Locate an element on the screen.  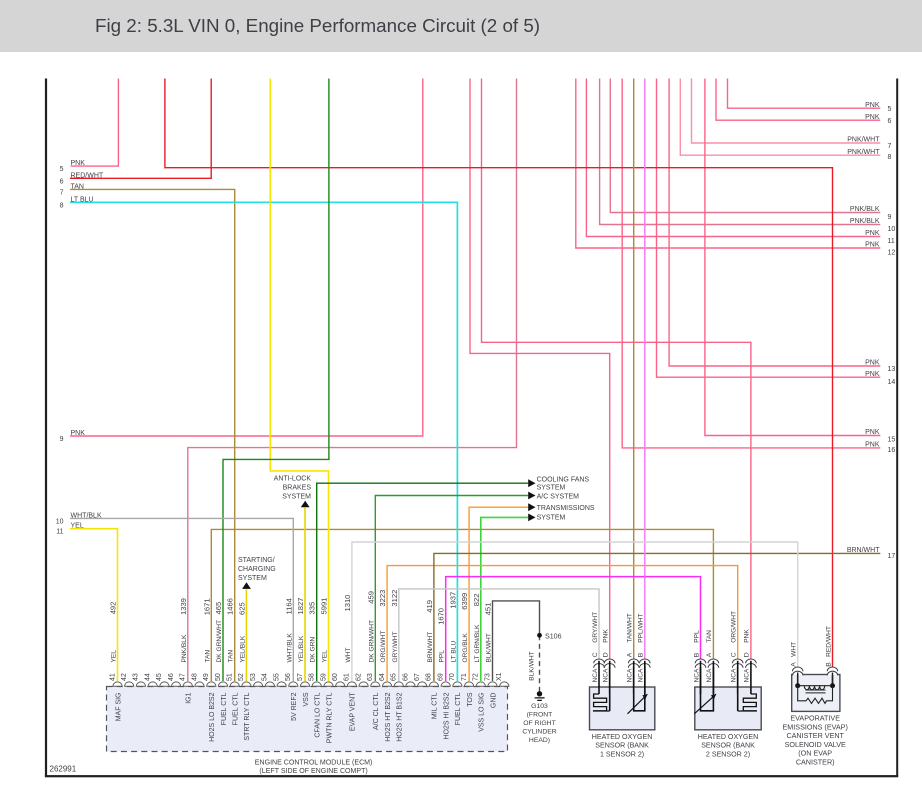
svg-text: CANISTER VENT is located at coordinates (815, 735).